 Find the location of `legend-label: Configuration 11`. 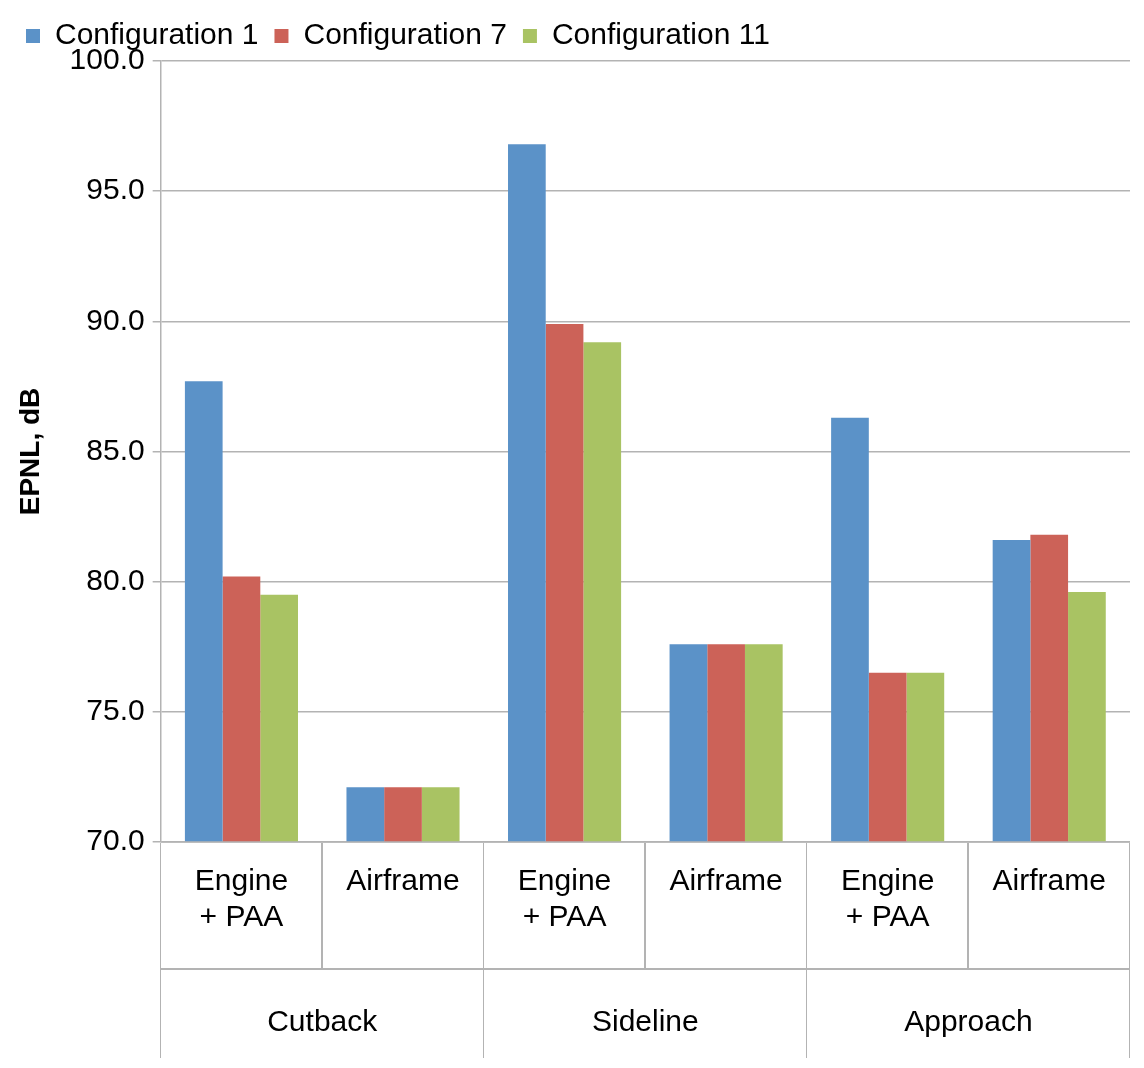

legend-label: Configuration 11 is located at coordinates (660, 34).